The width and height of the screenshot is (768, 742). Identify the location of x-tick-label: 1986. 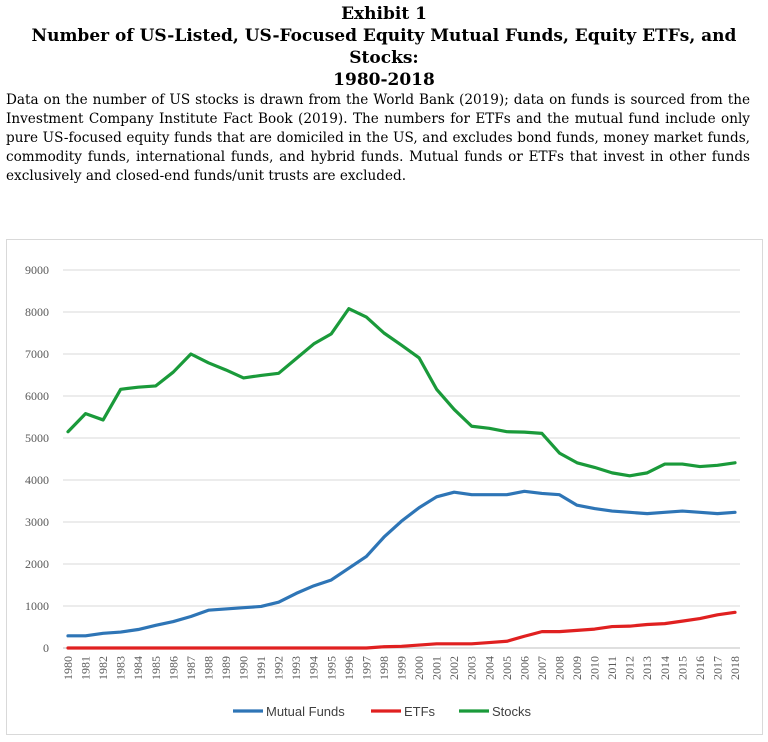
(173, 668).